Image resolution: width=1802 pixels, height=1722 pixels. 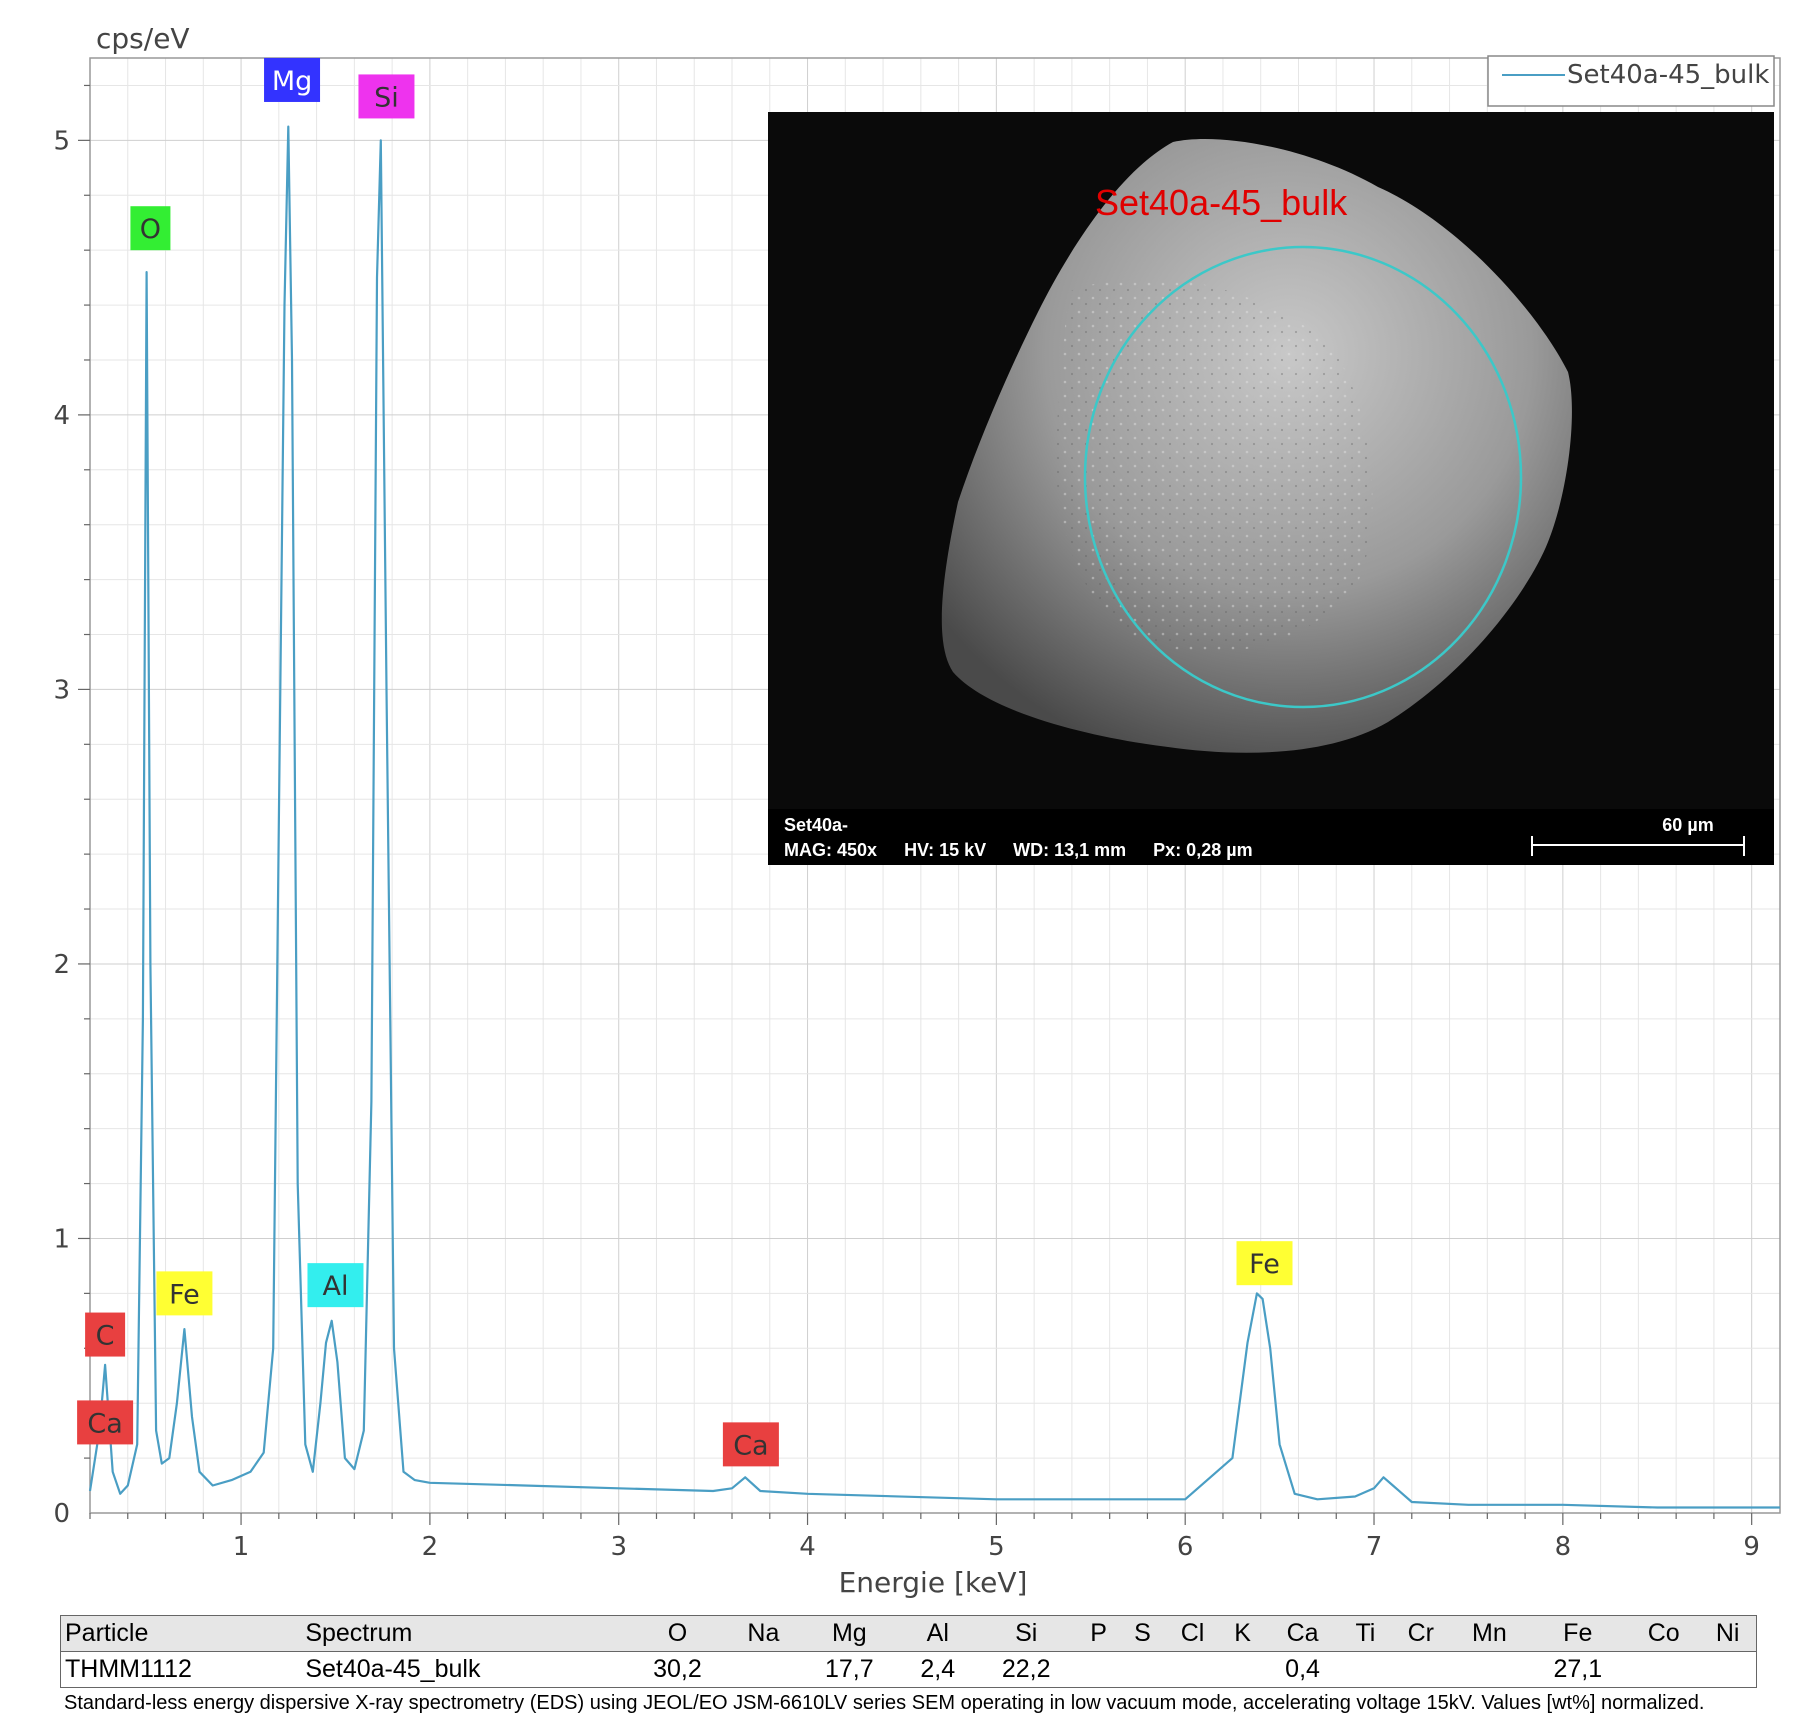 I want to click on element-label: Mg, so click(x=292, y=81).